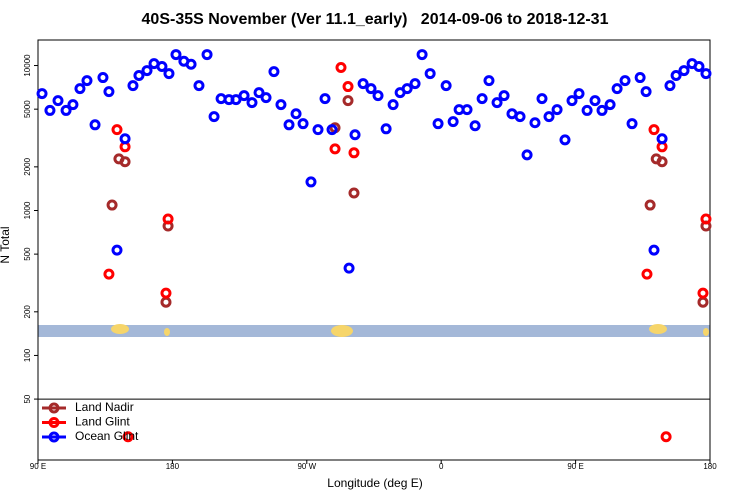  What do you see at coordinates (107, 436) in the screenshot?
I see `legend-label: Ocean Glint` at bounding box center [107, 436].